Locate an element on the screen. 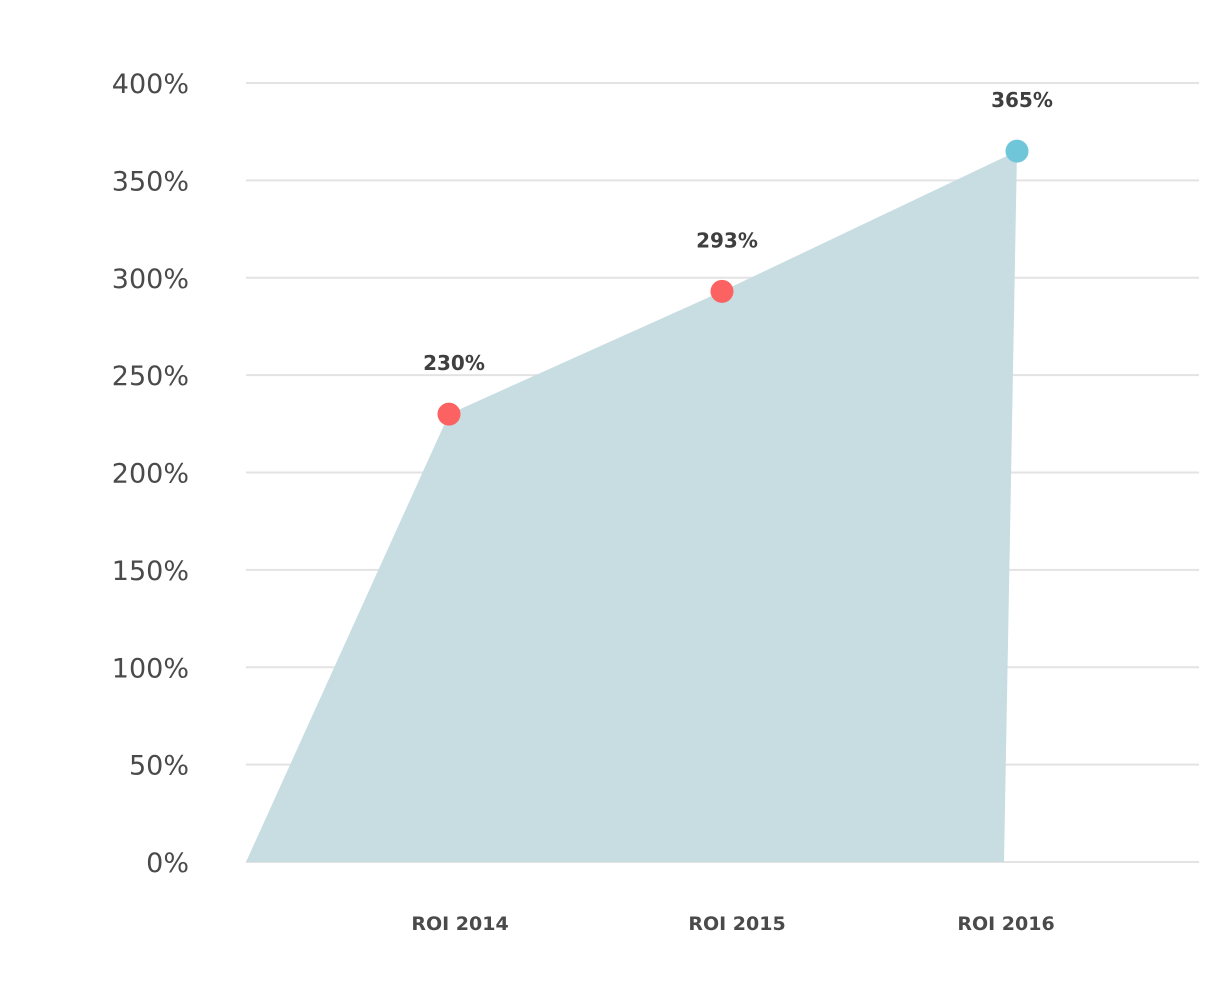  x-tick-label: ROI 2014 is located at coordinates (459, 924).